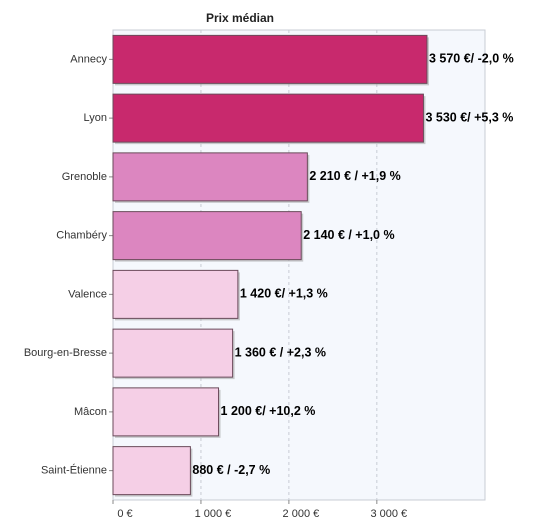 The width and height of the screenshot is (534, 523). I want to click on value-label: 880 € / -2,7 %, so click(231, 470).